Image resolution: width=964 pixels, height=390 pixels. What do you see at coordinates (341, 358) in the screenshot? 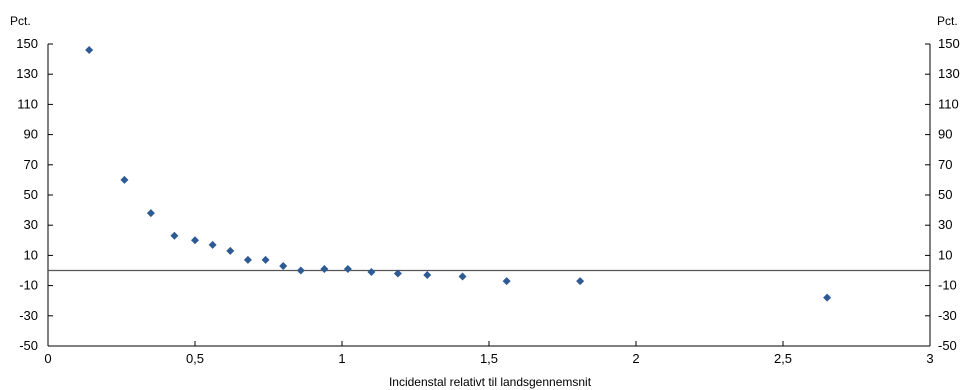
I see `x-tick-label: 1` at bounding box center [341, 358].